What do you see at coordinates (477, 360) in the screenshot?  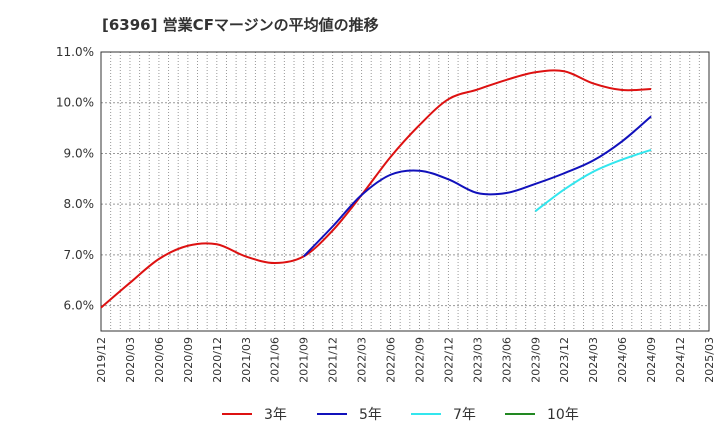 I see `x-tick-label: 2023/03` at bounding box center [477, 360].